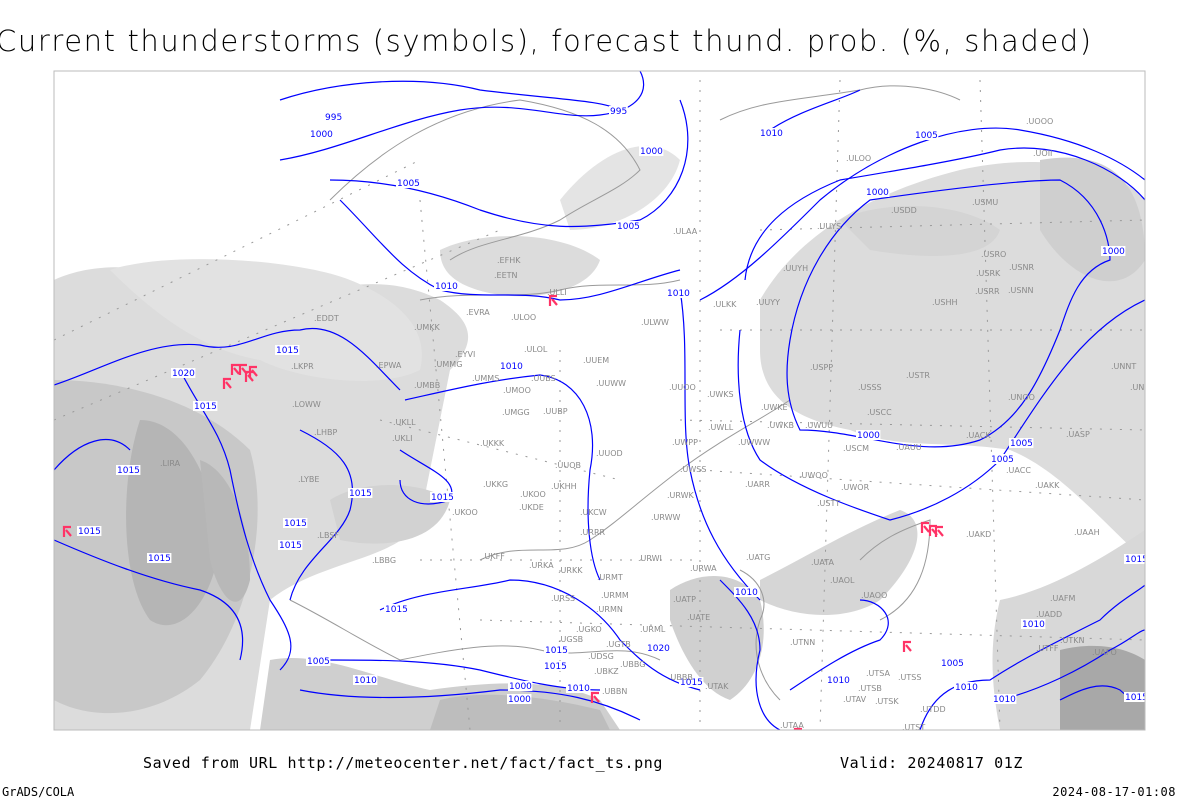 Image resolution: width=1200 pixels, height=800 pixels. What do you see at coordinates (564, 486) in the screenshot?
I see `station-label: .UKHH` at bounding box center [564, 486].